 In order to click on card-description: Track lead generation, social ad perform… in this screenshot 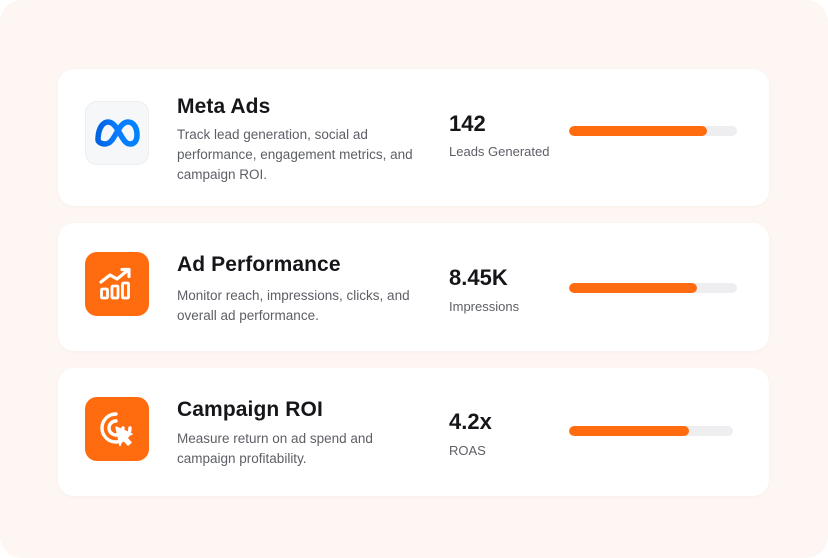, I will do `click(295, 154)`.